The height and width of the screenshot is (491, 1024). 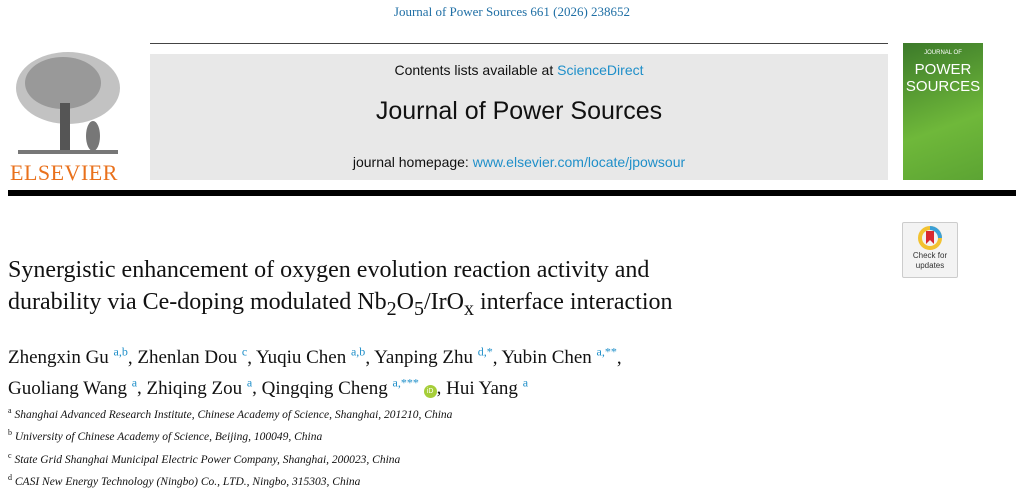 I want to click on author: Zhengxin Gu a,b, so click(x=68, y=357).